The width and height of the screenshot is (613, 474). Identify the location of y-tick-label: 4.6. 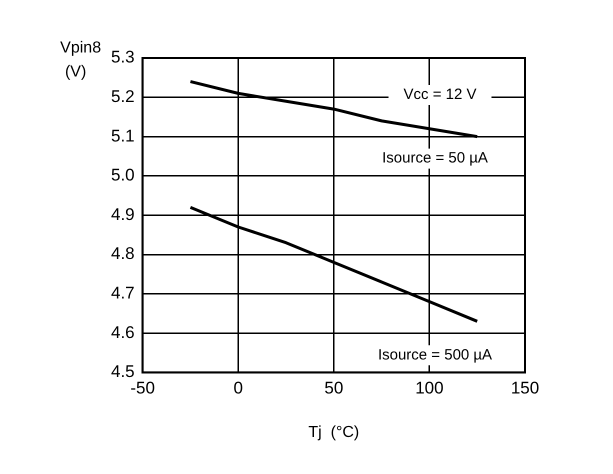
(122, 332).